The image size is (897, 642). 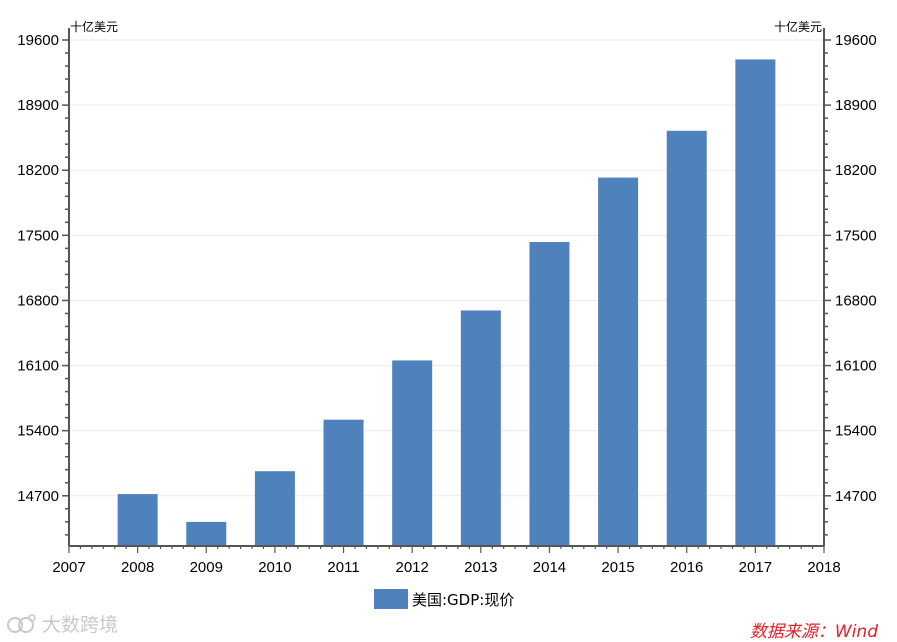 What do you see at coordinates (38, 300) in the screenshot?
I see `y-tick-label-left: 16800` at bounding box center [38, 300].